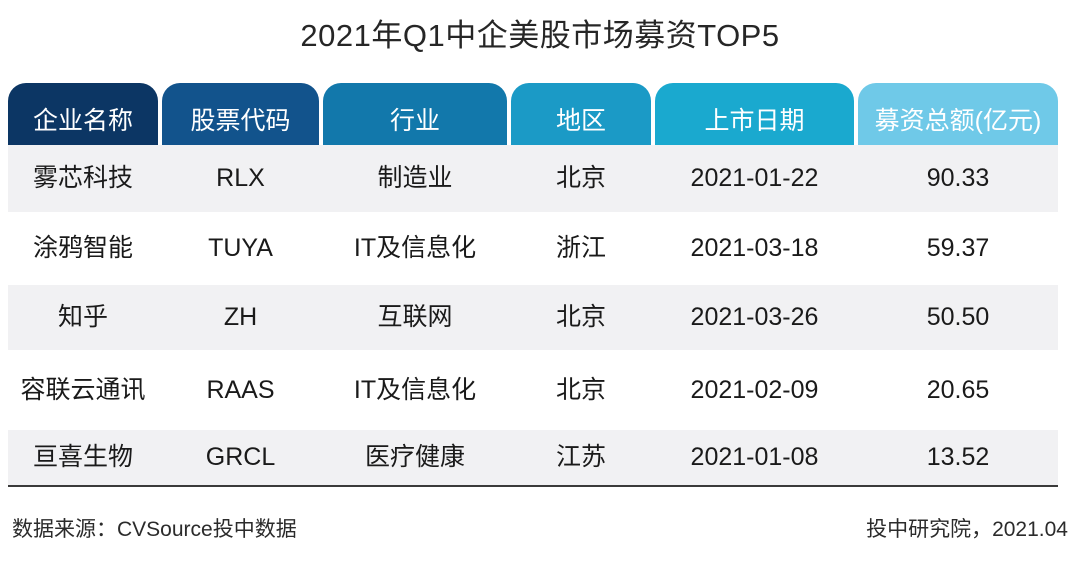 Image resolution: width=1080 pixels, height=582 pixels. I want to click on cell-amount: 20.65, so click(958, 389).